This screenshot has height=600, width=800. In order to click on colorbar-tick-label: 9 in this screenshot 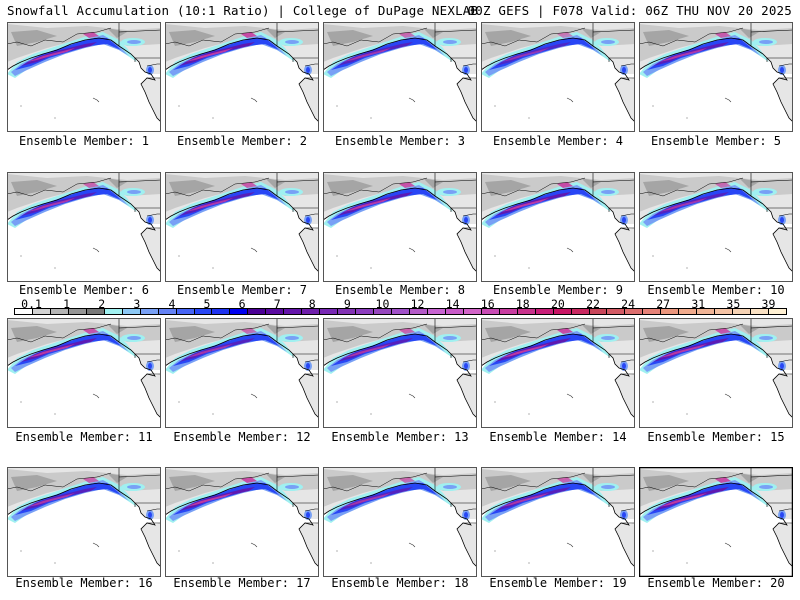, I will do `click(347, 304)`.